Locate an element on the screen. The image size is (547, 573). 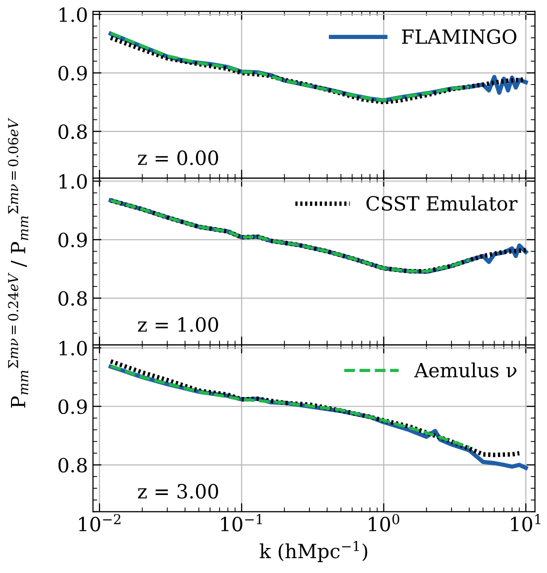
annotation: z = 3.00 is located at coordinates (178, 491).